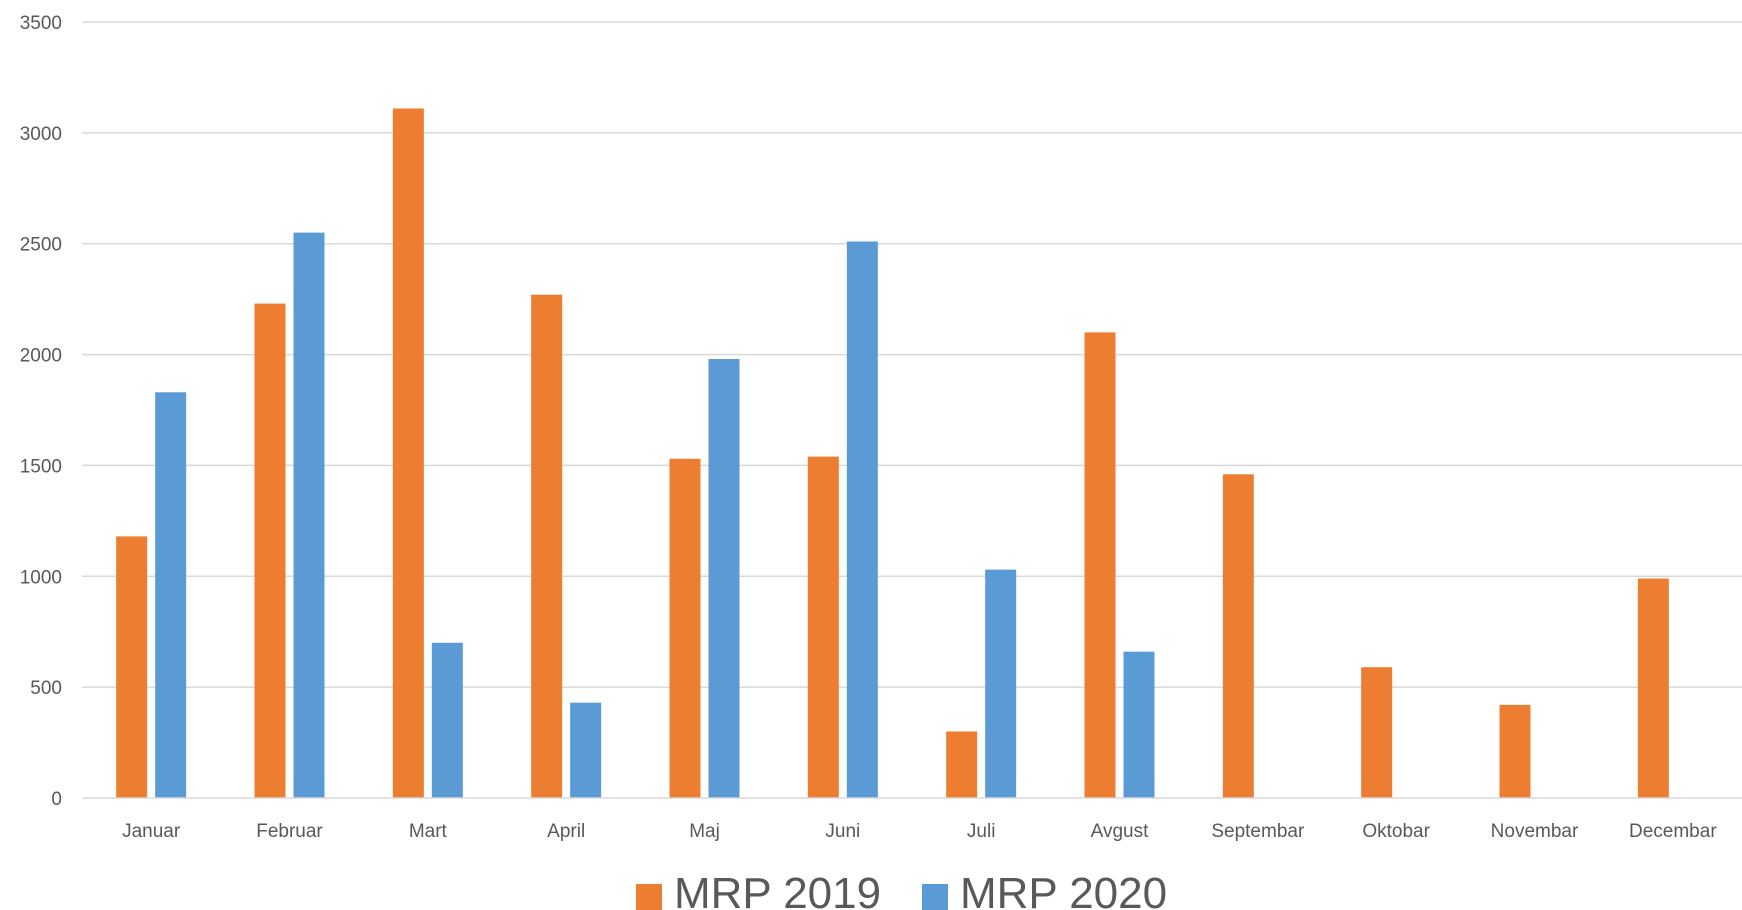 Image resolution: width=1742 pixels, height=910 pixels. Describe the element at coordinates (41, 23) in the screenshot. I see `y-tick-label: 3500` at that location.